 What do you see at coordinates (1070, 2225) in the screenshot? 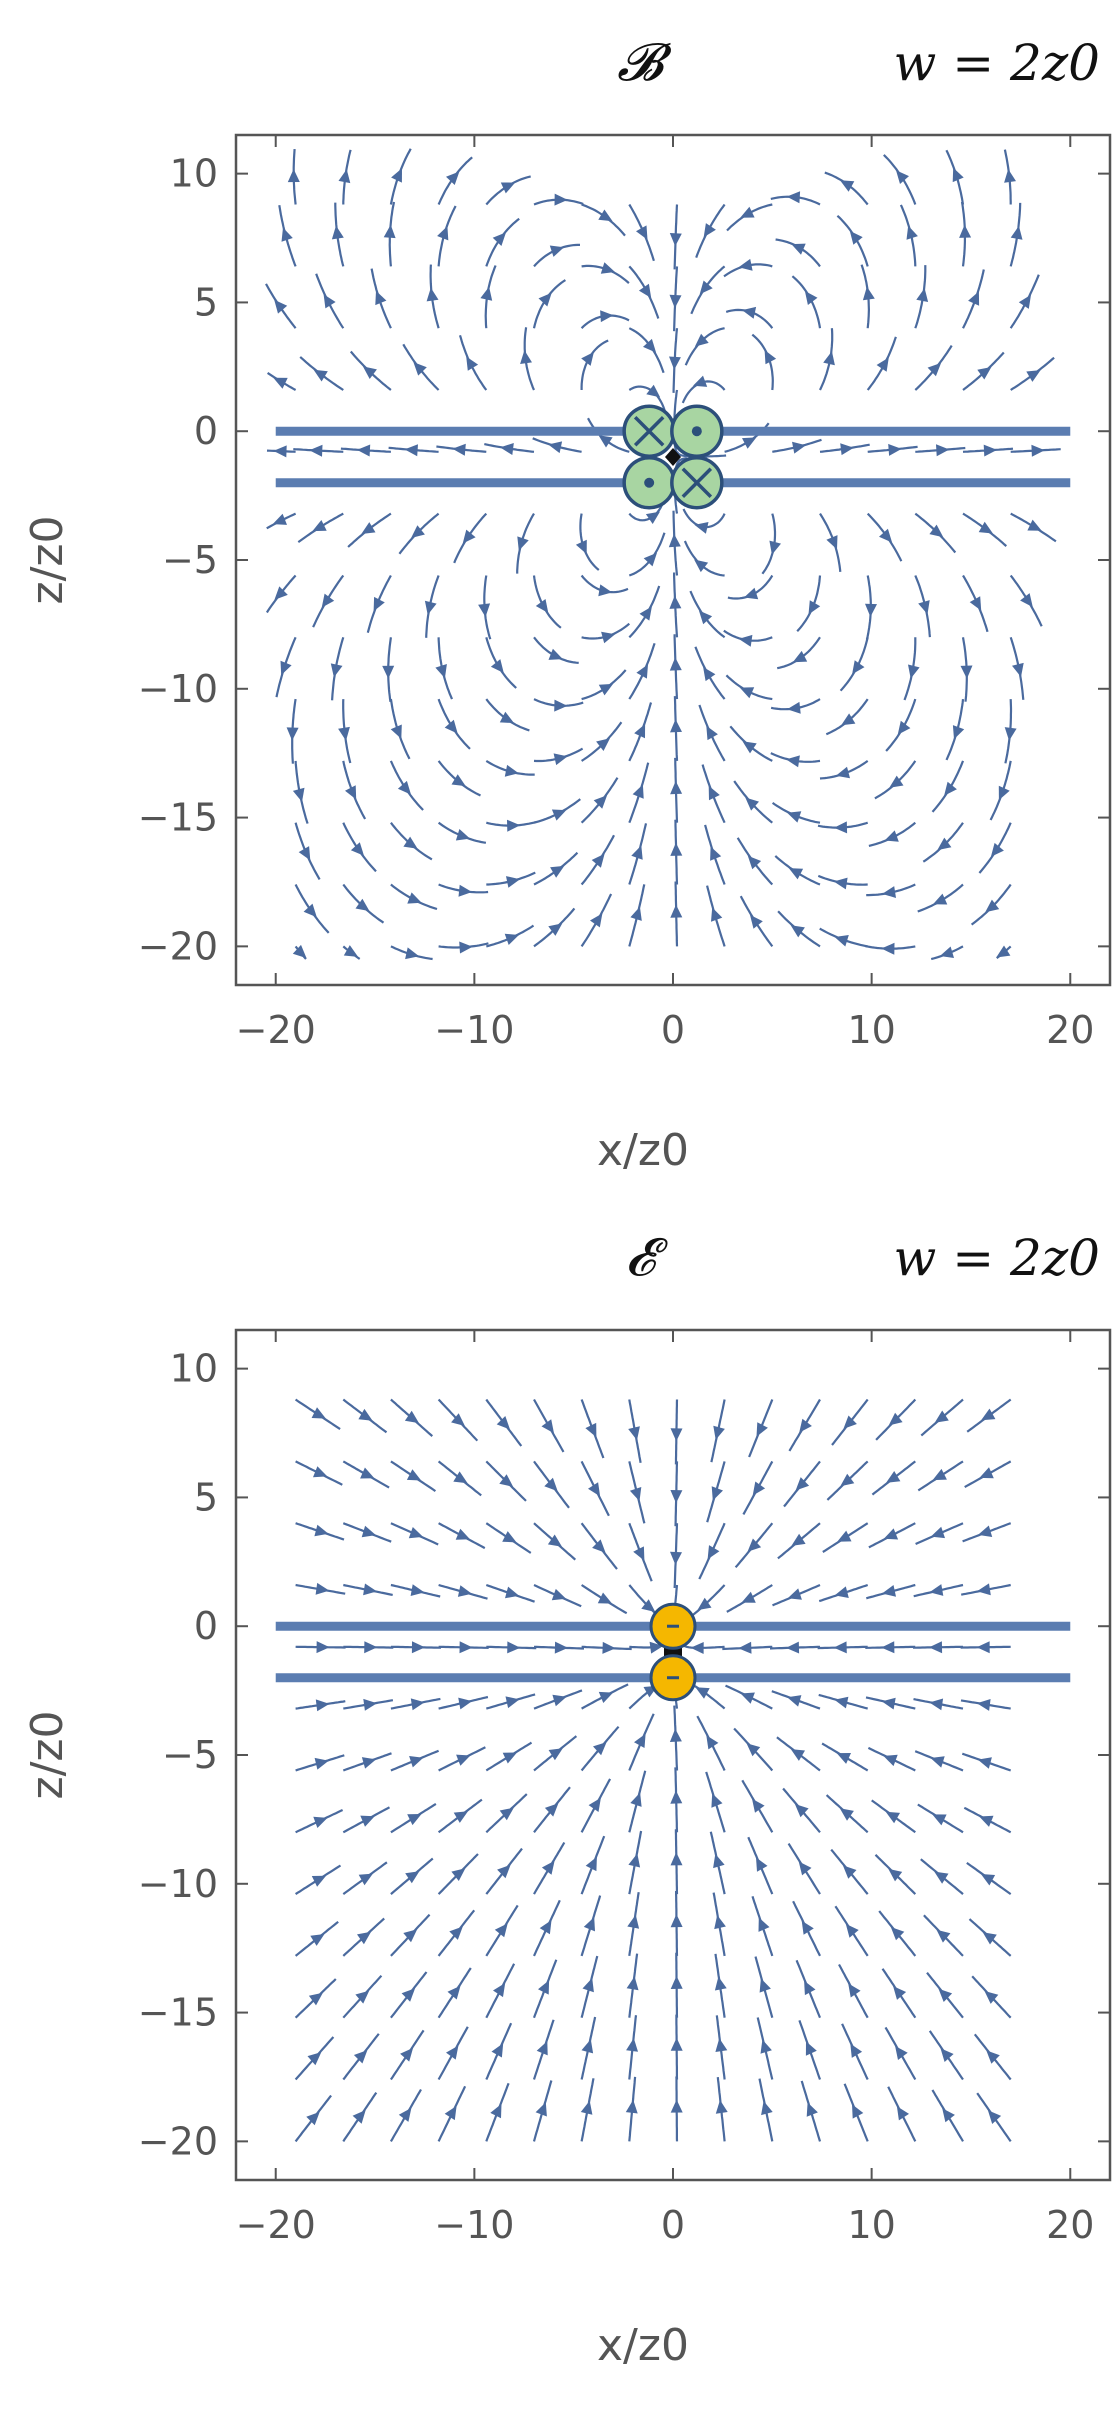
I see `x-tick-label: 20` at bounding box center [1070, 2225].